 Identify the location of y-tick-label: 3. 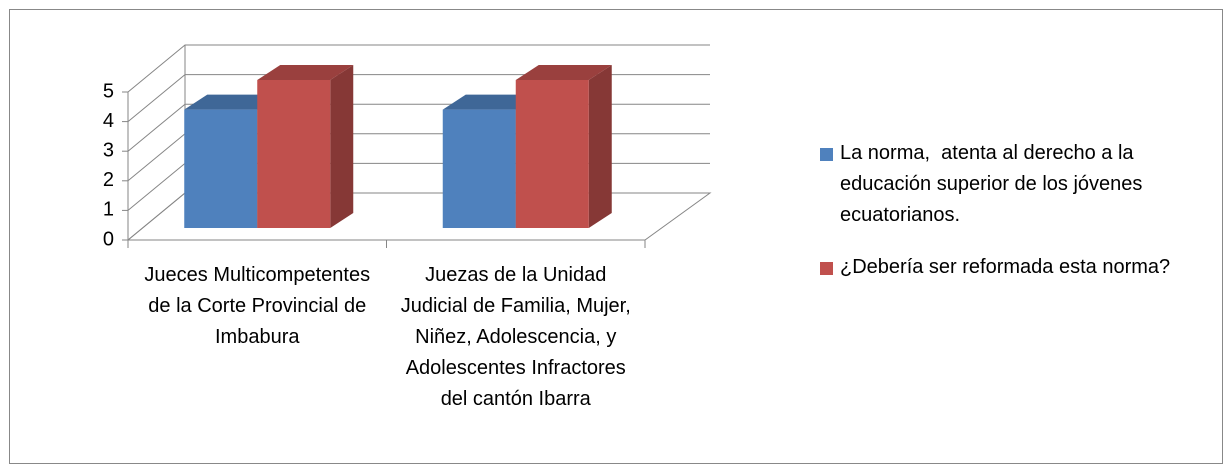
(108, 150).